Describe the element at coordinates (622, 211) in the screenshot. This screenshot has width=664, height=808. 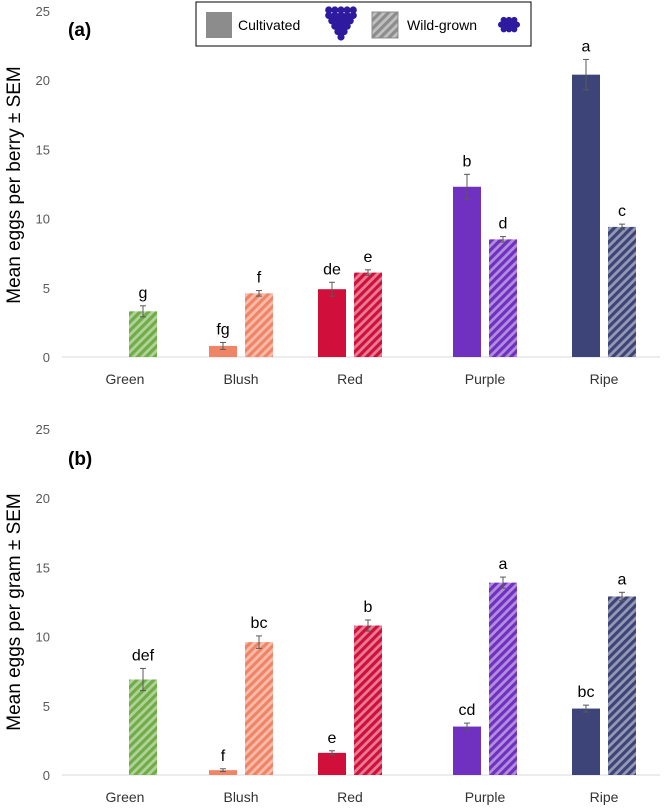
I see `significance-letter: c` at that location.